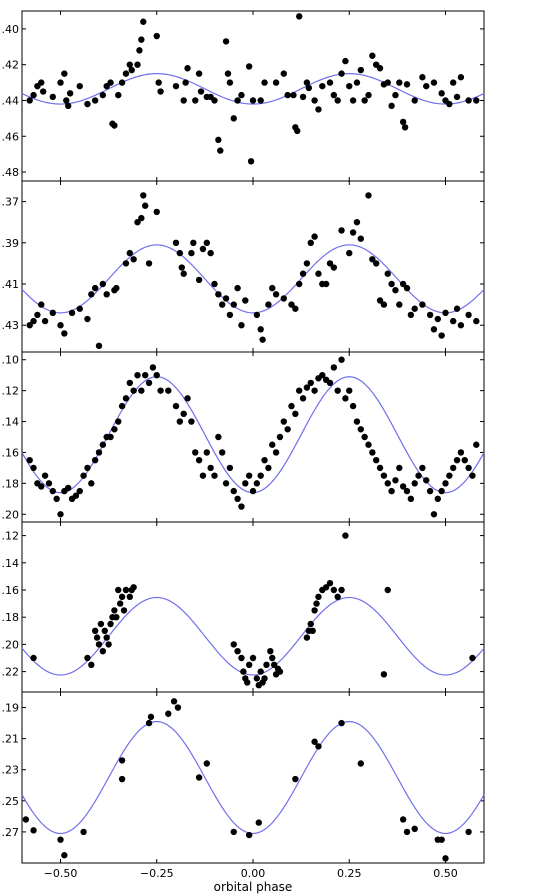 Image resolution: width=545 pixels, height=896 pixels. What do you see at coordinates (11, 708) in the screenshot?
I see `y-tick-label: .19` at bounding box center [11, 708].